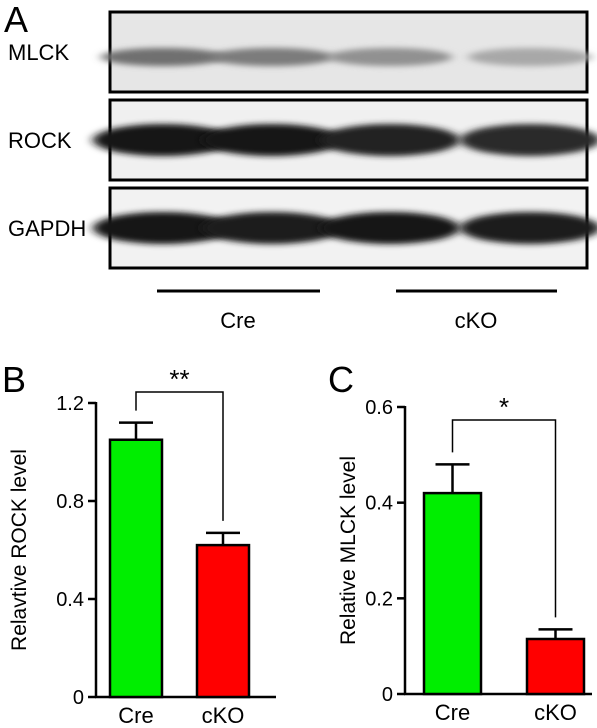 This screenshot has width=597, height=728. I want to click on y-tick-label: 0.8, so click(70, 502).